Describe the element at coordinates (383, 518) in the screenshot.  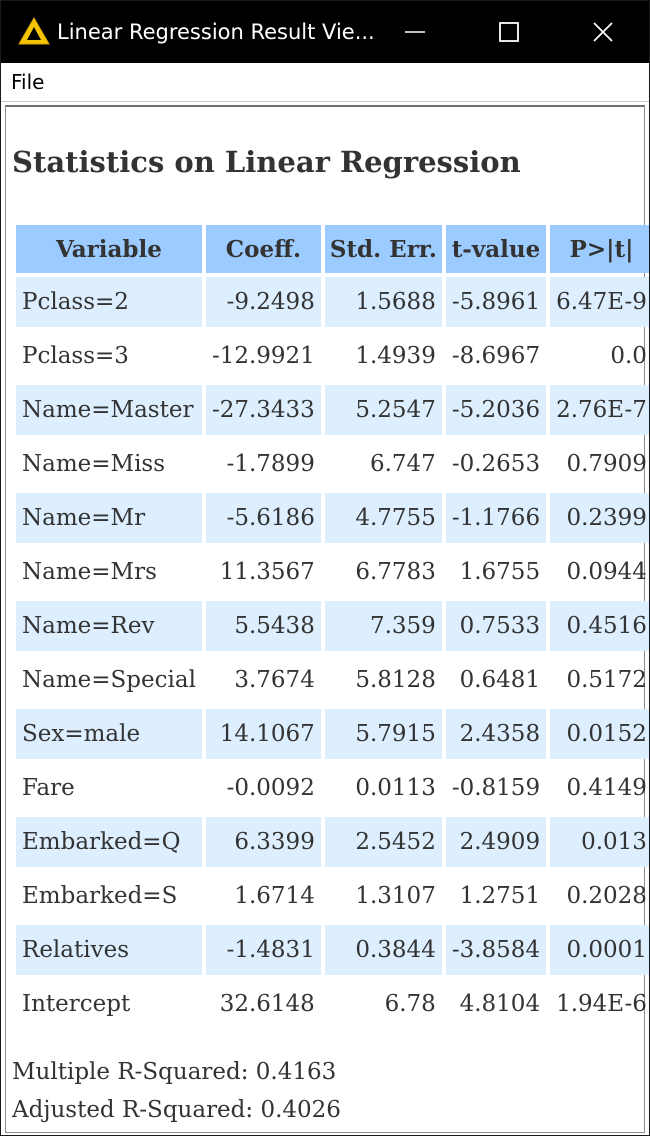
I see `cell-std-err: 4.7755` at that location.